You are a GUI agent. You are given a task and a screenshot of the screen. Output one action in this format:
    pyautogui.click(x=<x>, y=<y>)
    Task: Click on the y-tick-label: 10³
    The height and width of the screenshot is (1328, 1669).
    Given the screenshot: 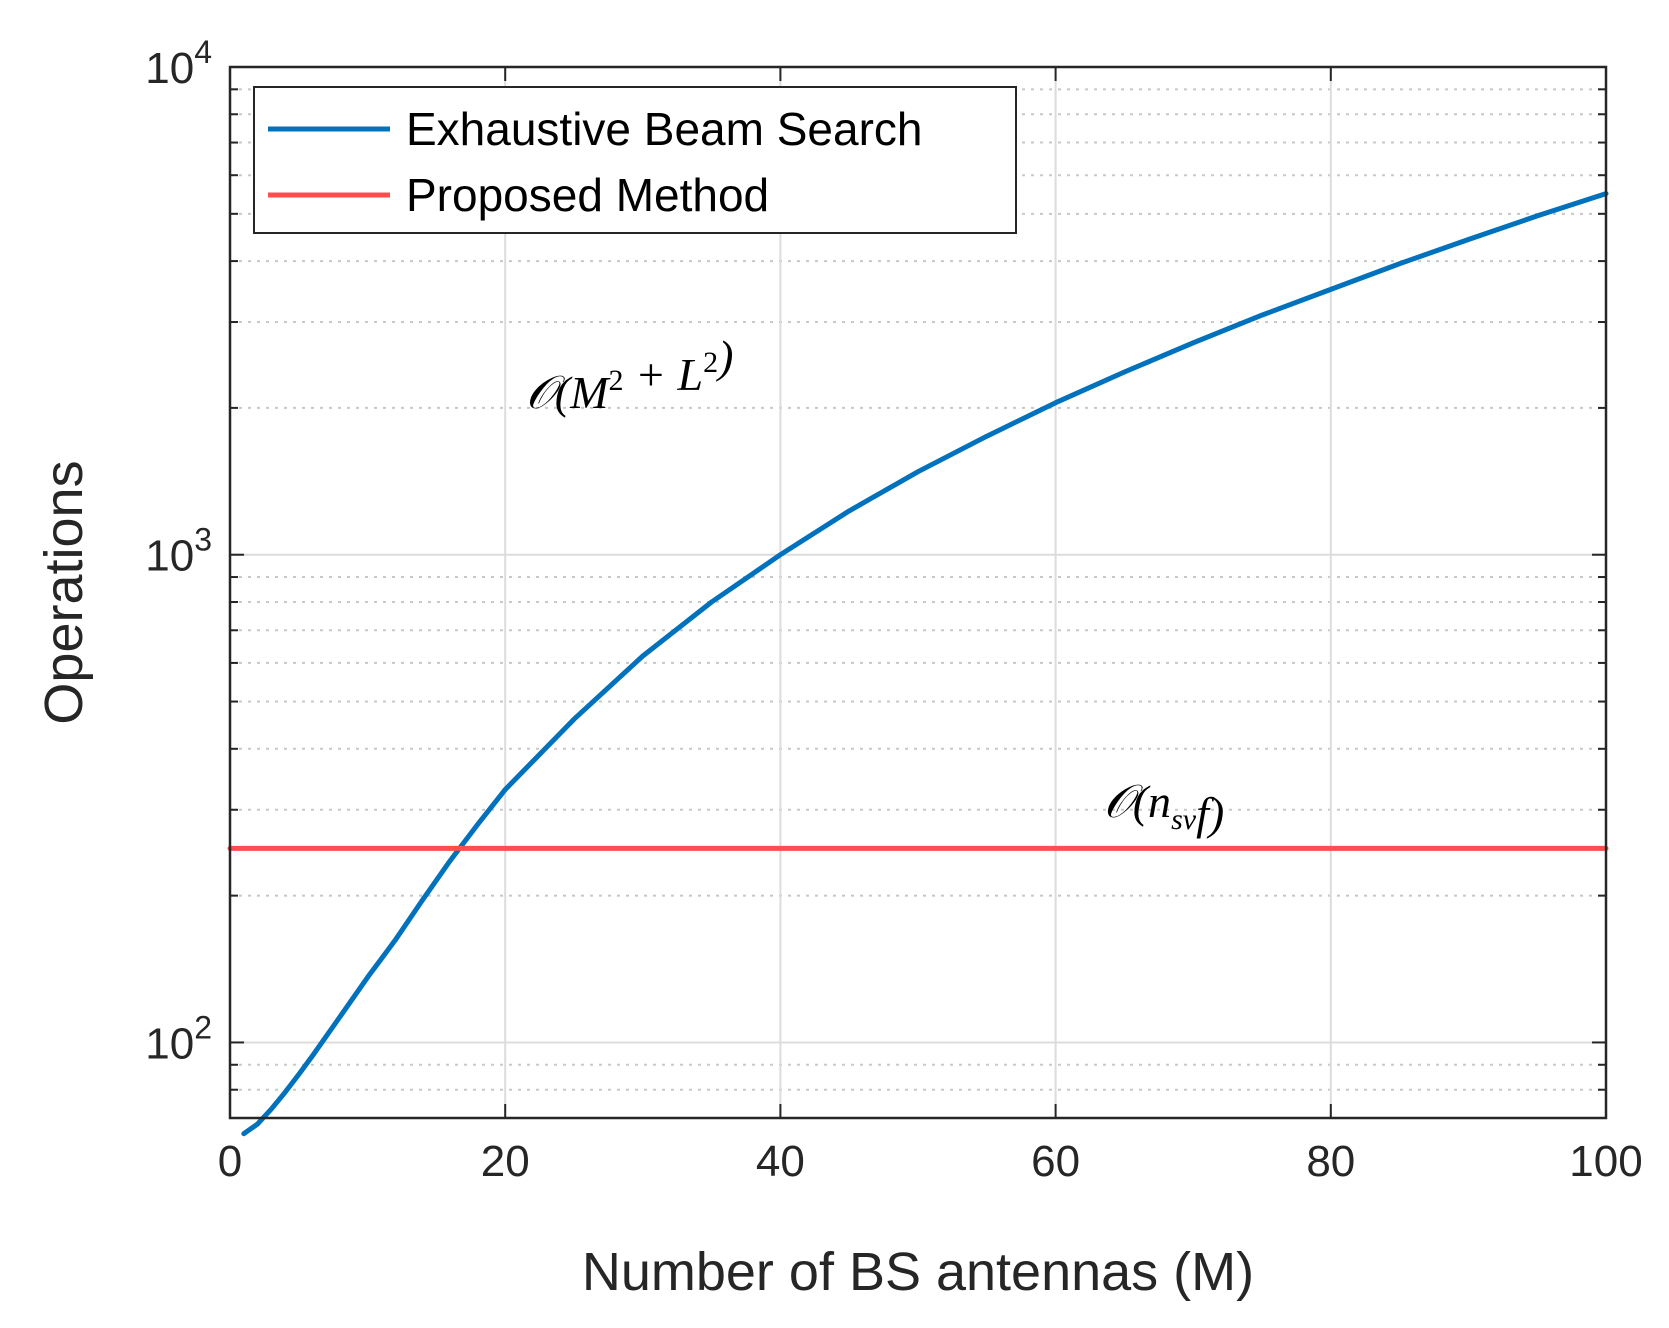 What is the action you would take?
    pyautogui.click(x=178, y=551)
    